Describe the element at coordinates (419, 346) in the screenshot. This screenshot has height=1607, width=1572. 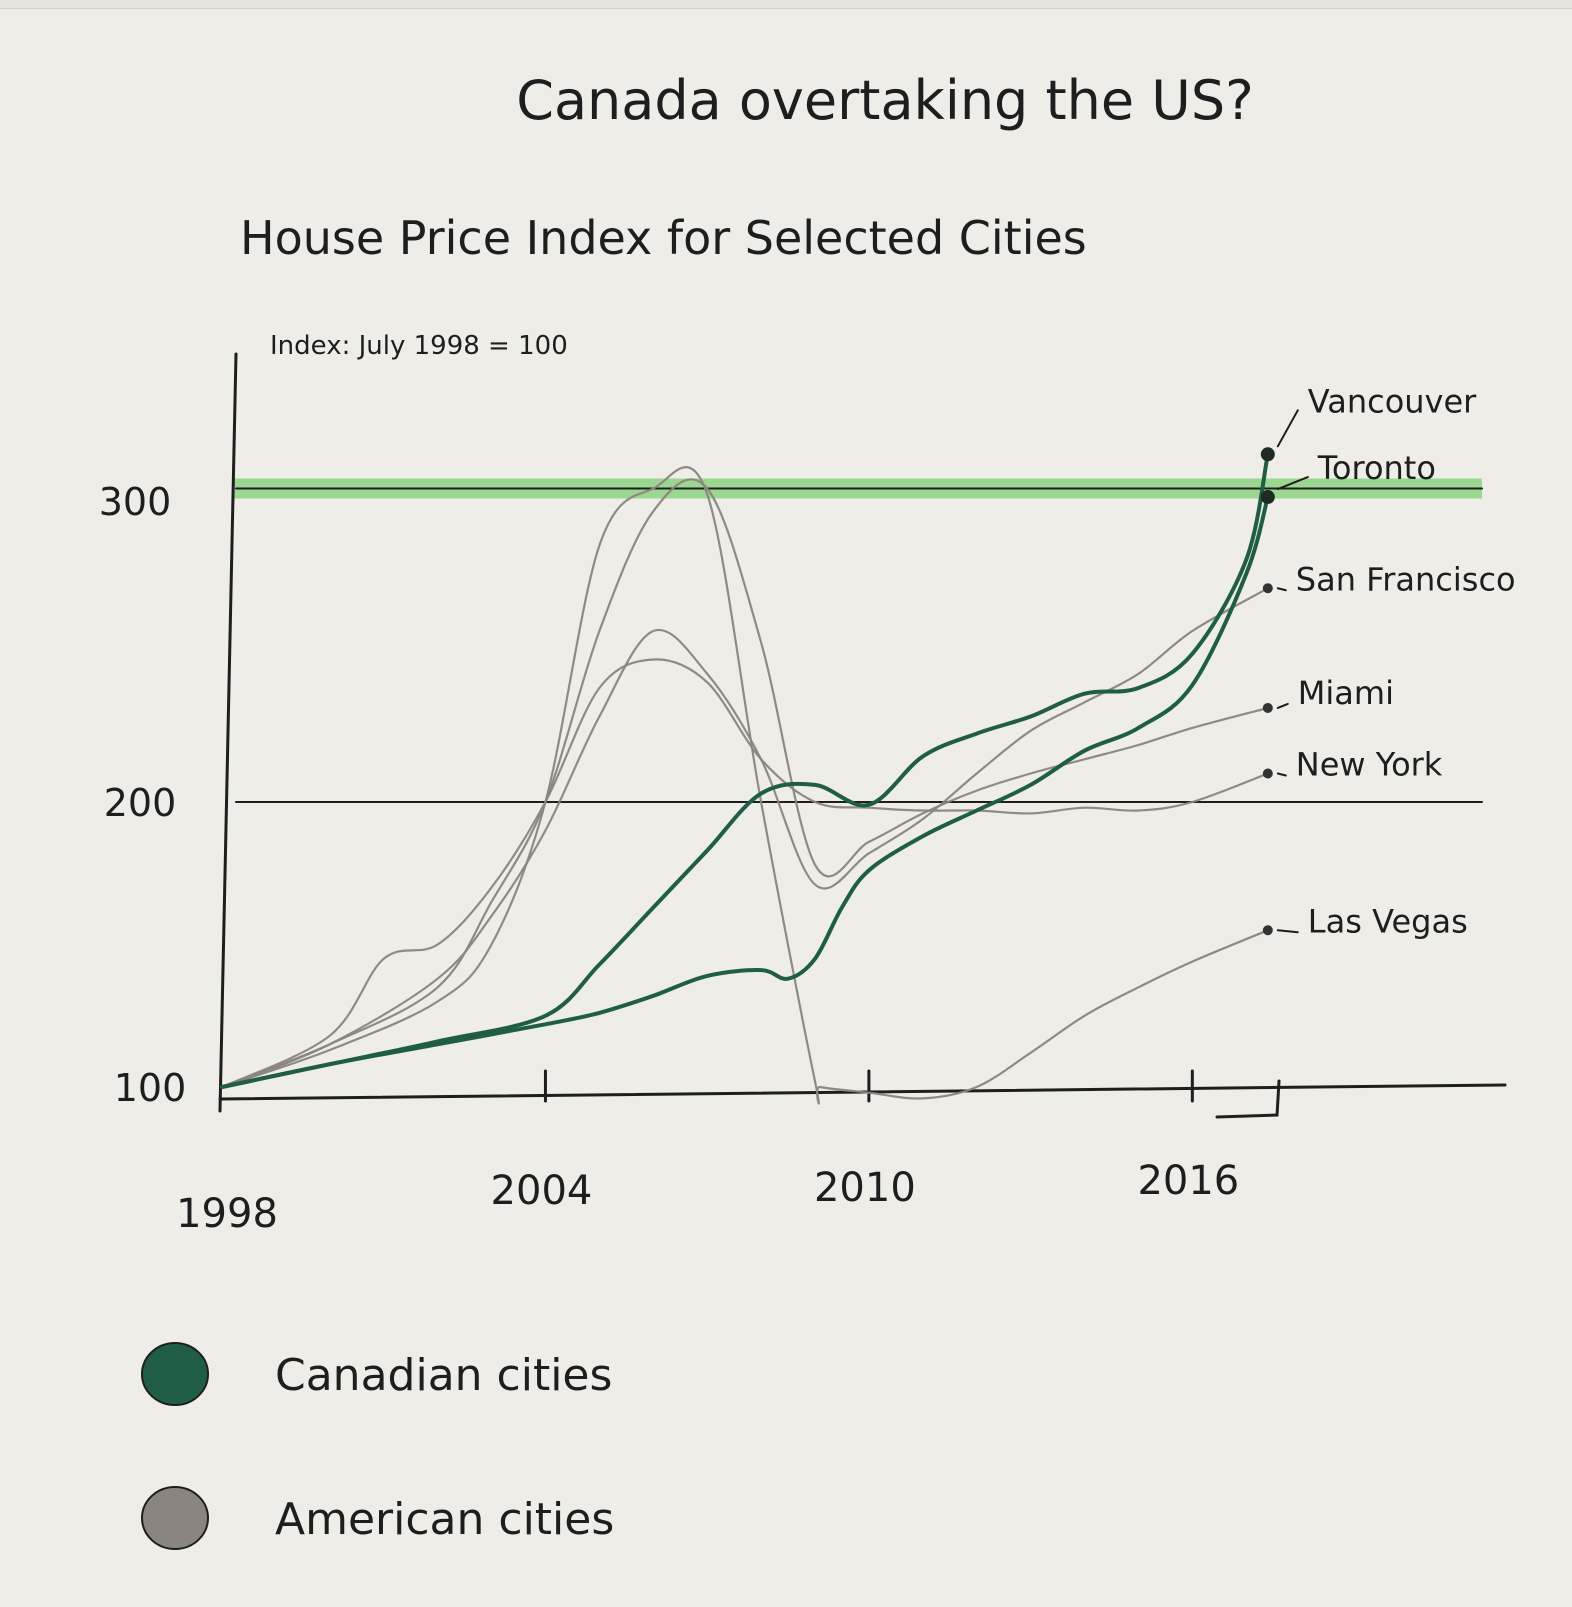
I see `y-axis-label: Index: July 1998 = 100` at that location.